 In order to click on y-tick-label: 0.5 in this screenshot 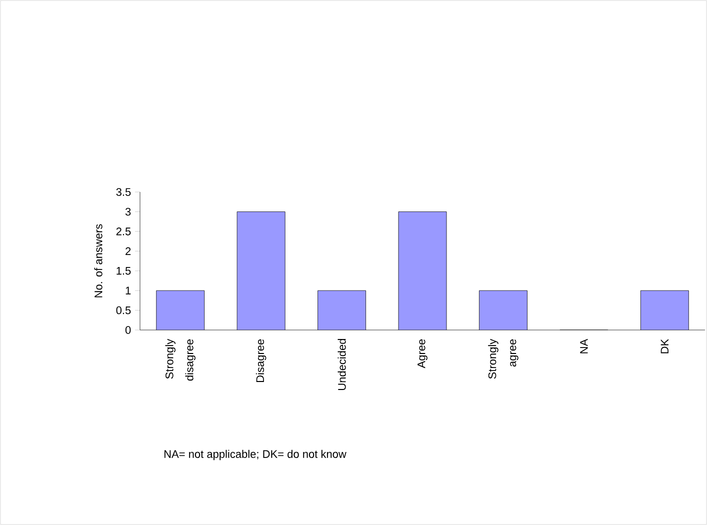, I will do `click(123, 310)`.